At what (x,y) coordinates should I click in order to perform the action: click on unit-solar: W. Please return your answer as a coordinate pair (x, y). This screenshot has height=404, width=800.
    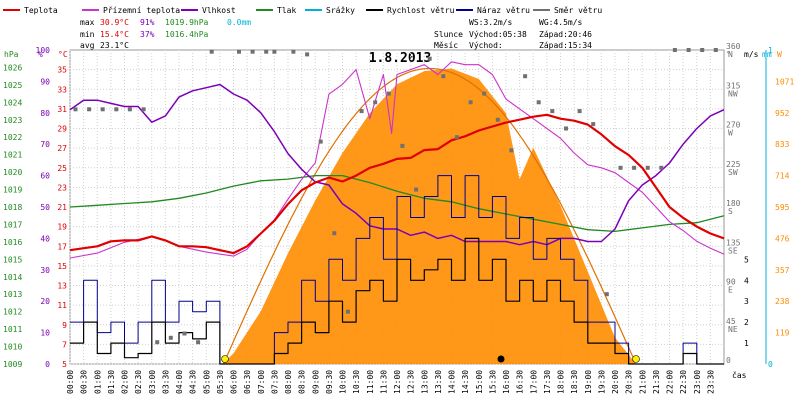
    Looking at the image, I should click on (779, 54).